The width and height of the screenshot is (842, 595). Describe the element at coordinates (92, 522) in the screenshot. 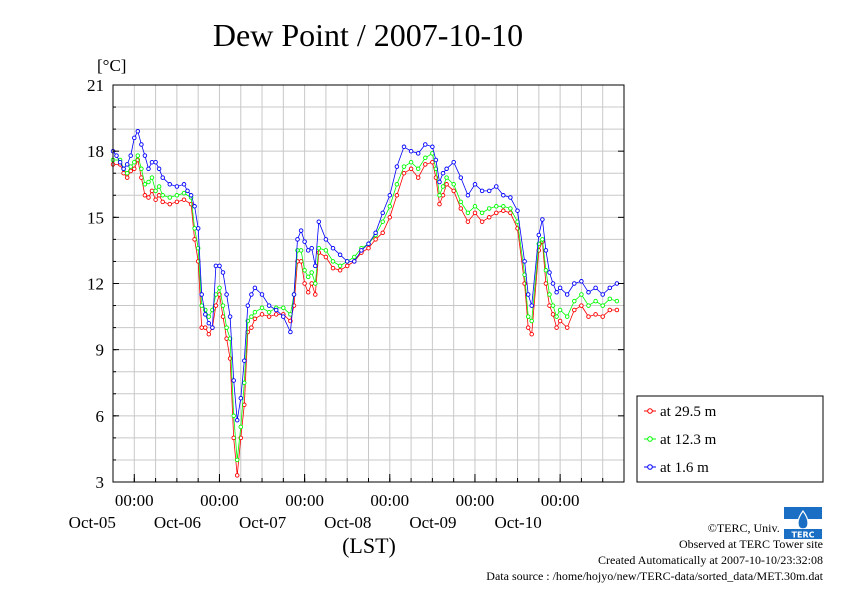

I see `x-tick-label-date: Oct-05` at that location.